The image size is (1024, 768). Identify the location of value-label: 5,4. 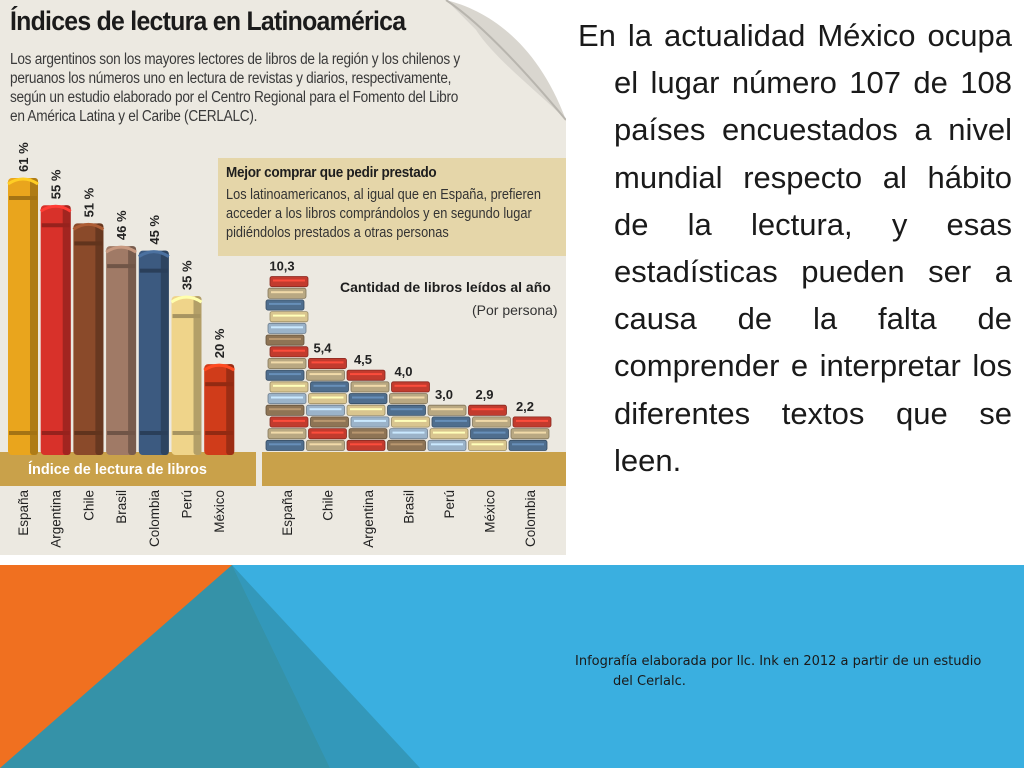
(322, 347).